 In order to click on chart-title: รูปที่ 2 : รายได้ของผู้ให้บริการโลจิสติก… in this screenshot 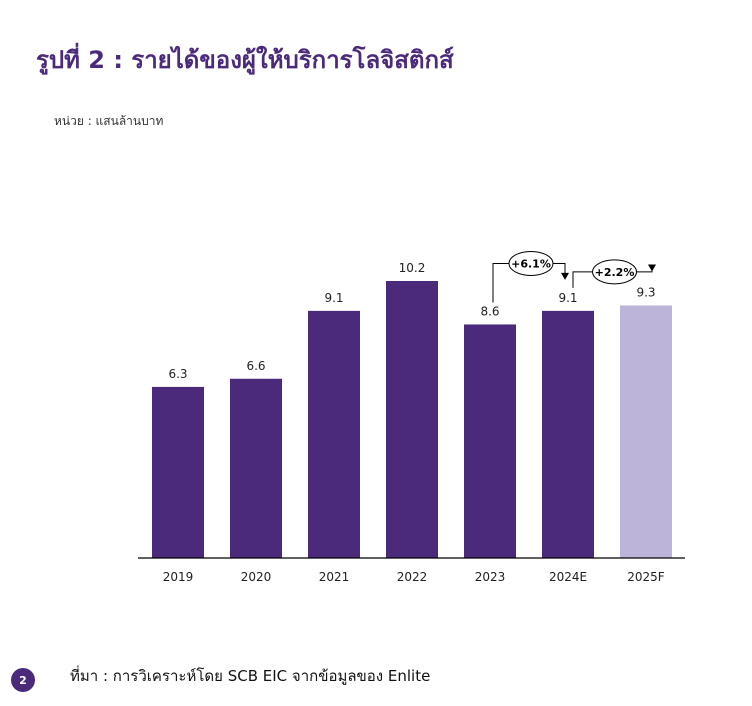, I will do `click(245, 60)`.